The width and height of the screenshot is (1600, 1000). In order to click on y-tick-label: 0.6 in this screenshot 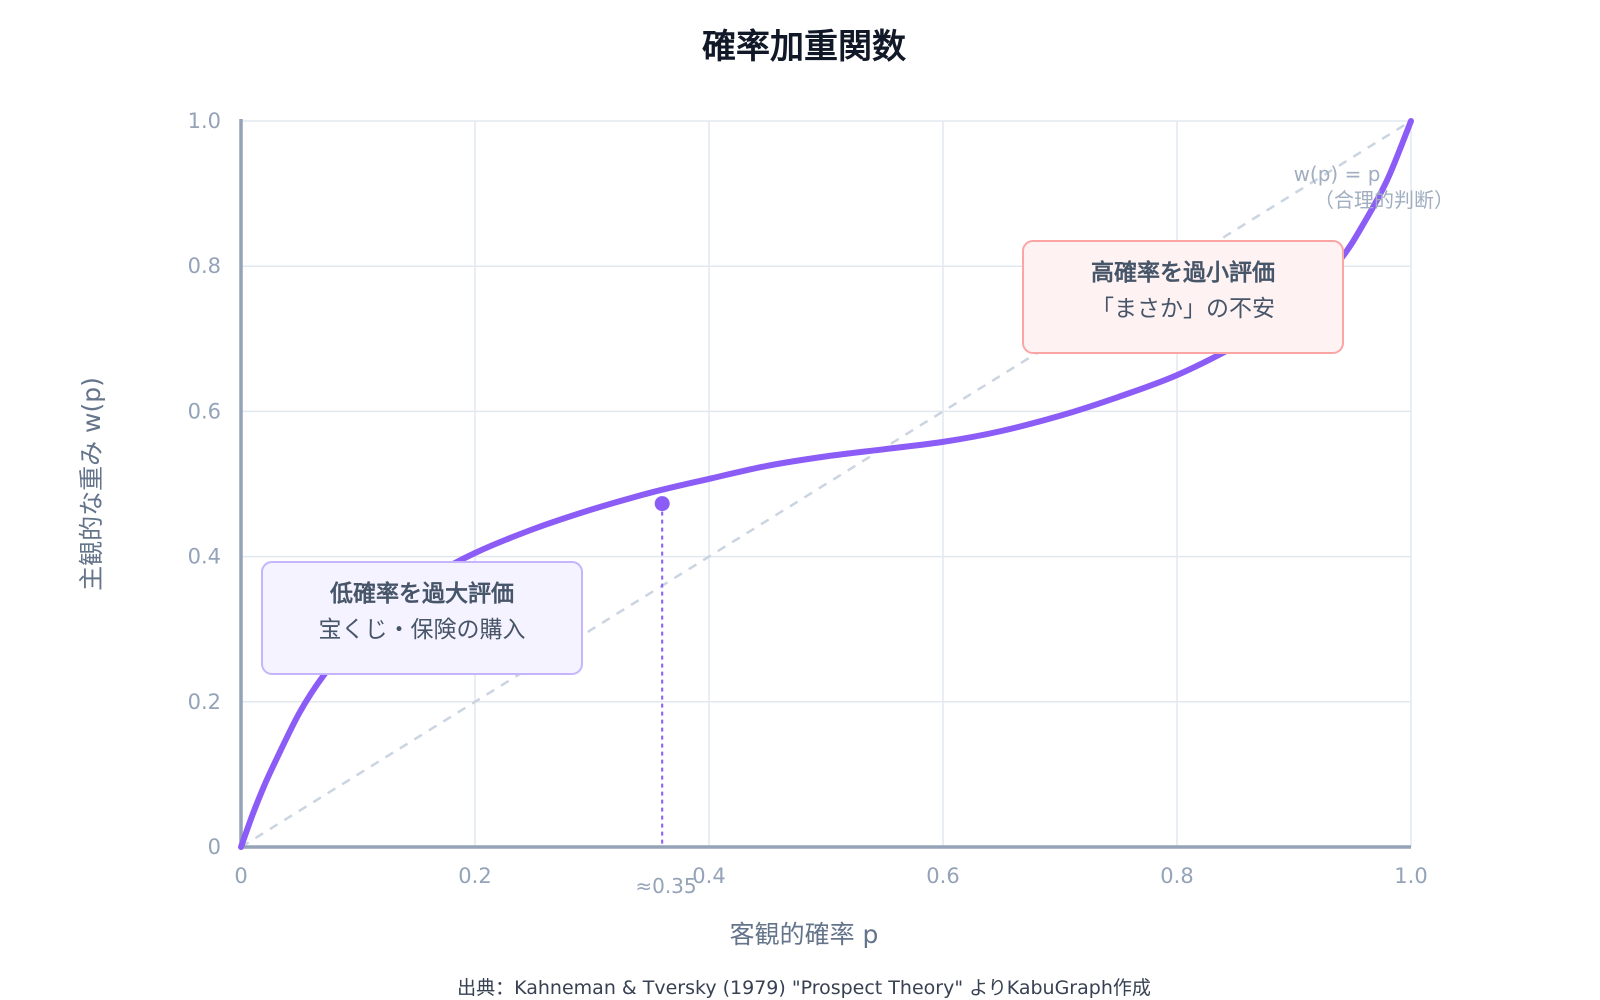, I will do `click(204, 411)`.